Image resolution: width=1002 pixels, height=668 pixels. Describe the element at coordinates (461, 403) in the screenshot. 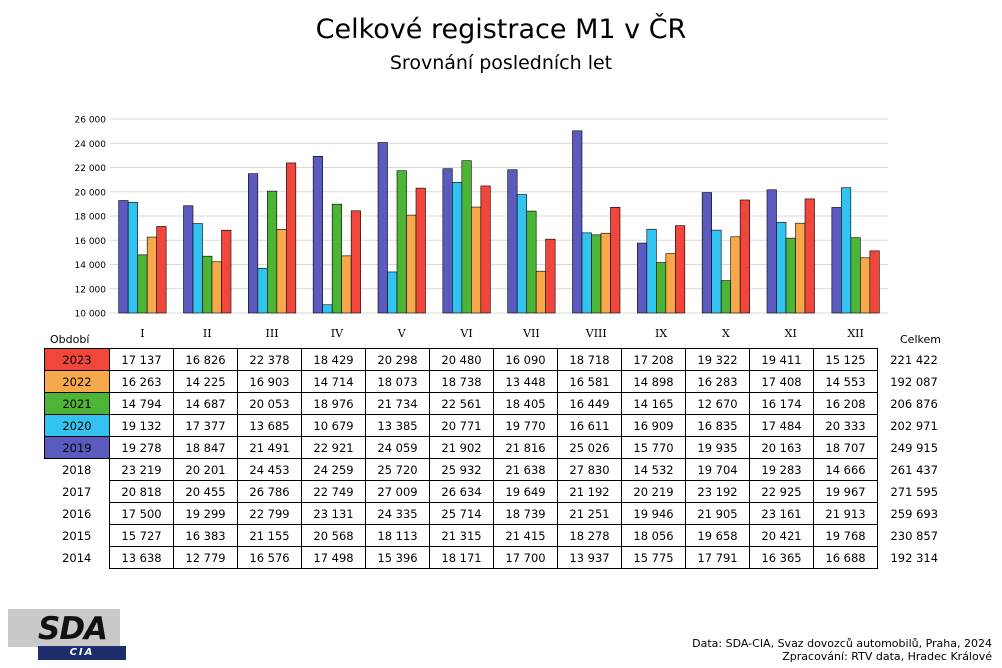

I see `value-cell: 22 561` at that location.